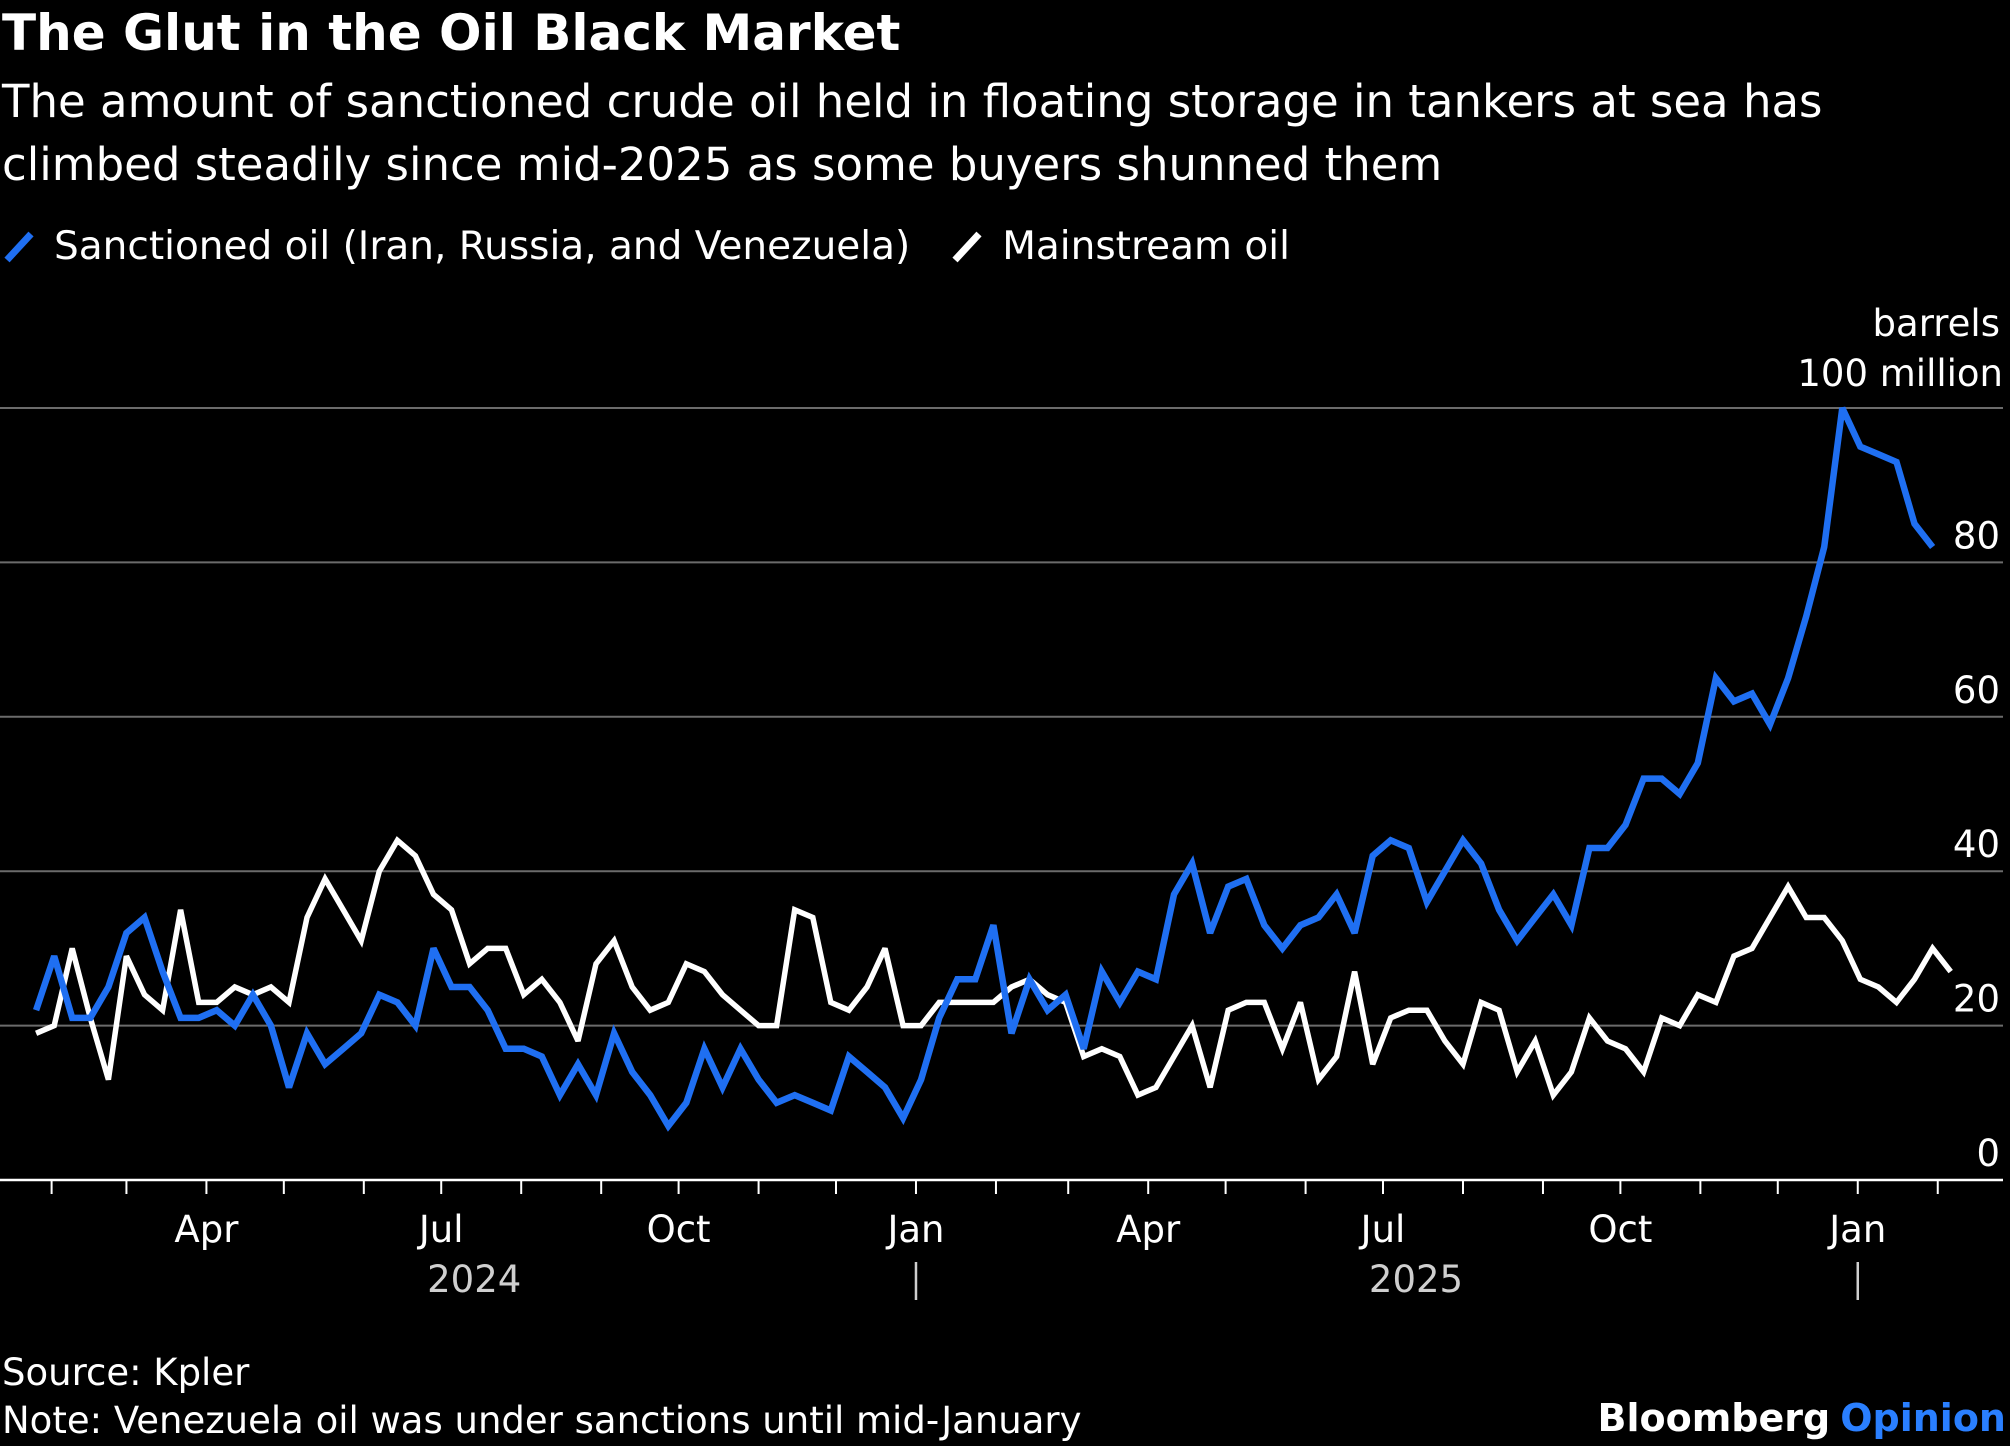 The width and height of the screenshot is (2010, 1446). What do you see at coordinates (994, 1240) in the screenshot?
I see `x-axis-ticks: Apr Jul Oct Jan Apr Jul Oct Jan 2024 2025` at bounding box center [994, 1240].